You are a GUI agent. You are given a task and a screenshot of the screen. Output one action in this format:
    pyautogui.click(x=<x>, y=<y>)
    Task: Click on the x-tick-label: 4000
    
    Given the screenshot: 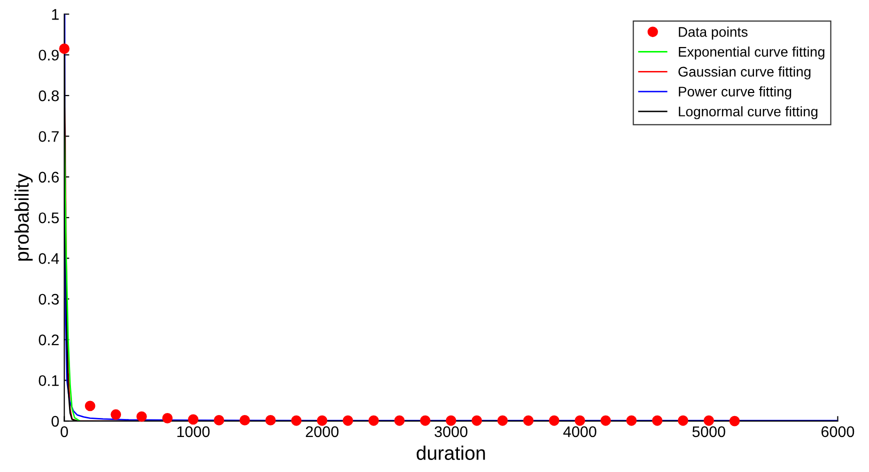 What is the action you would take?
    pyautogui.click(x=579, y=432)
    